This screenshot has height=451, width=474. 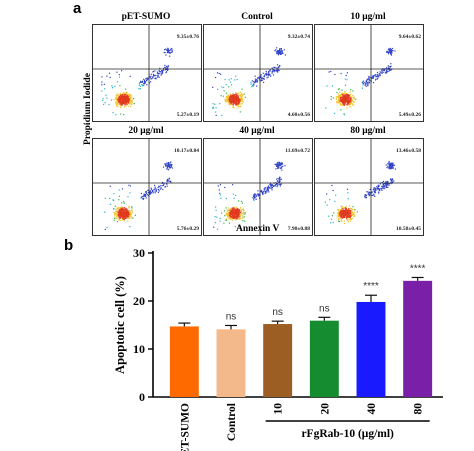 I want to click on facs-plot: 11.69±0.72 7.90±0.88, so click(x=258, y=187).